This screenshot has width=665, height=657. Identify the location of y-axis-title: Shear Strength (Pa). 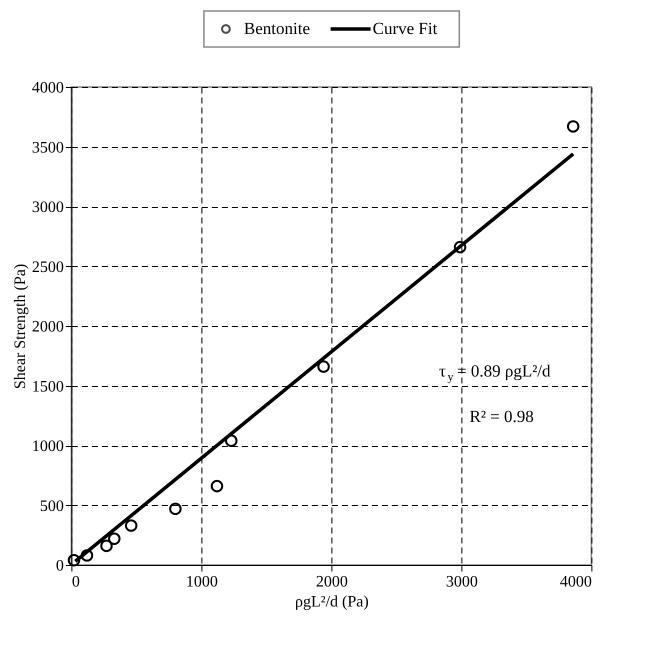
(20, 327).